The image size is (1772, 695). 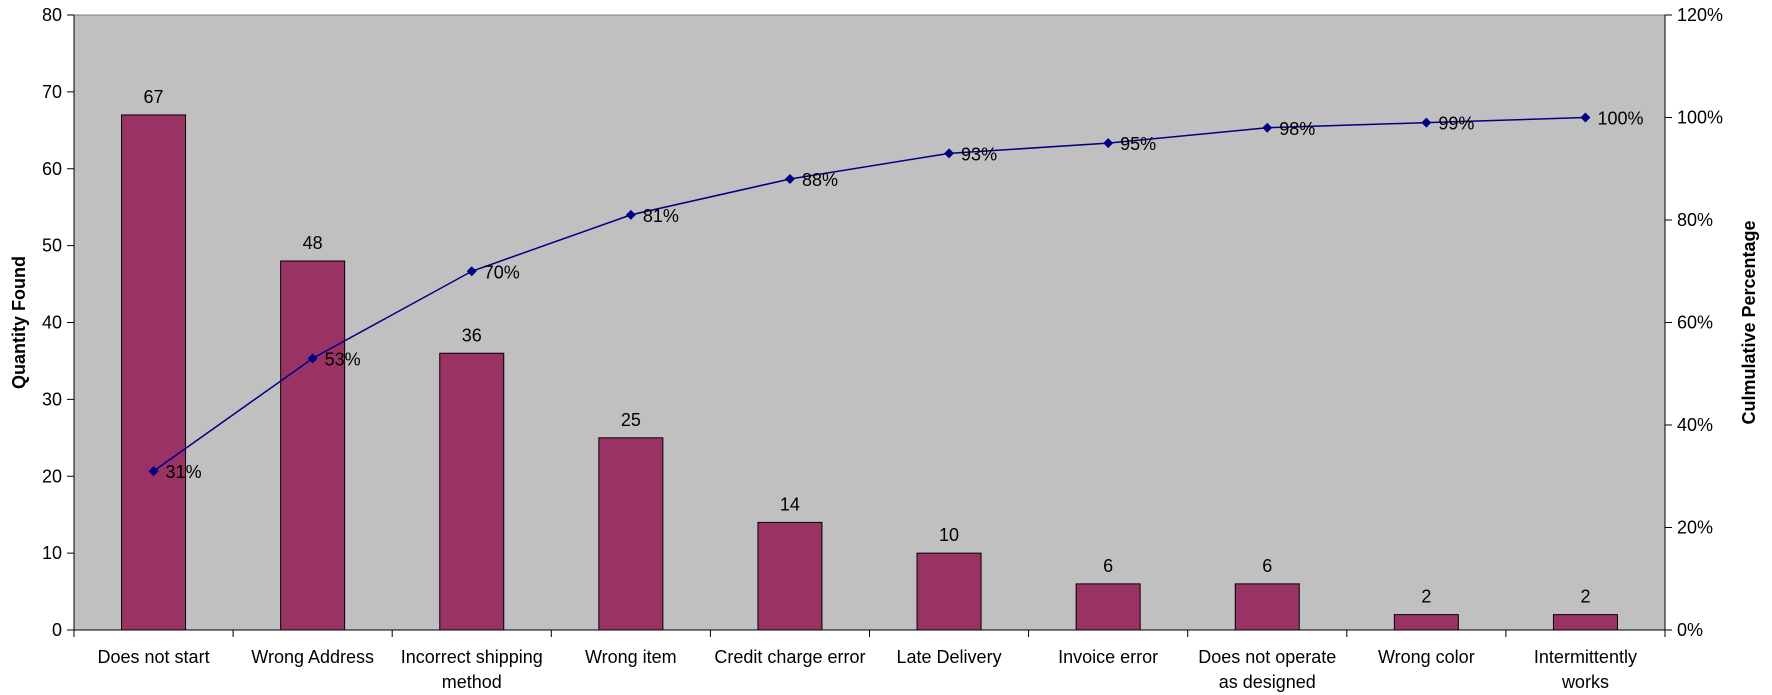 I want to click on y-axis-right-tick-label: 40%, so click(x=1695, y=425).